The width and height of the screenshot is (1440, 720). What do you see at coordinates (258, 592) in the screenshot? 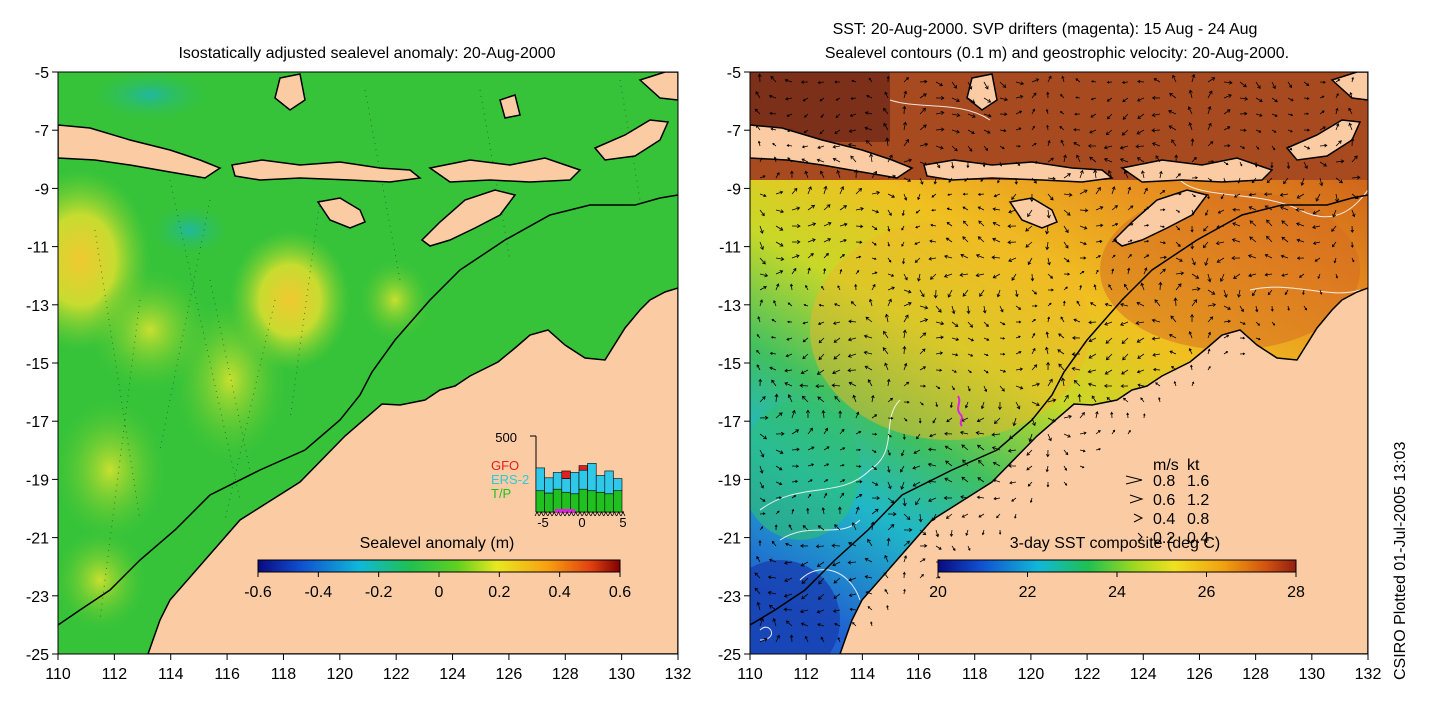
I see `colorbar-tick-label: -0.6` at bounding box center [258, 592].